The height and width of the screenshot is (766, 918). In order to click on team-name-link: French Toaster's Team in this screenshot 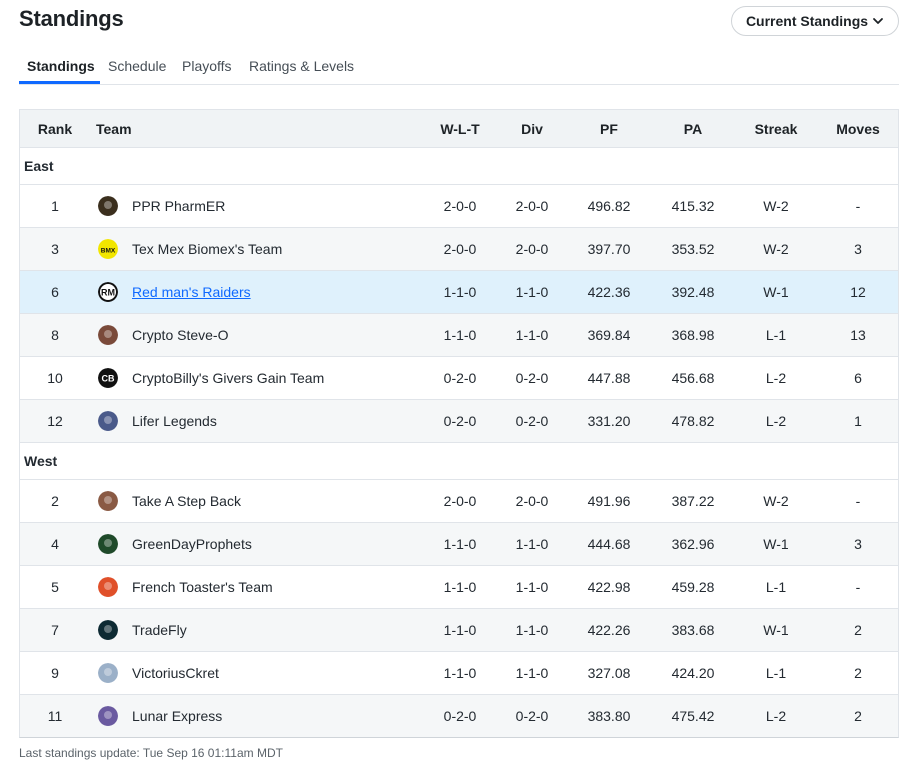, I will do `click(202, 587)`.